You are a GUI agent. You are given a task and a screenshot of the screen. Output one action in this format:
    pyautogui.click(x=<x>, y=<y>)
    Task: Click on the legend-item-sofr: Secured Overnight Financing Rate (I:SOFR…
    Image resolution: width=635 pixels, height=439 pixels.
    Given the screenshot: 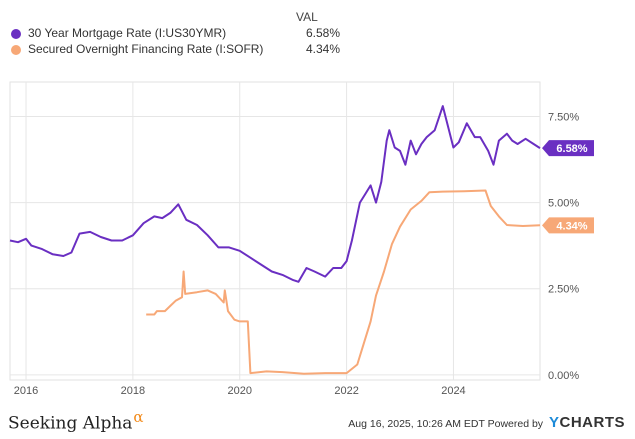 What is the action you would take?
    pyautogui.click(x=175, y=50)
    